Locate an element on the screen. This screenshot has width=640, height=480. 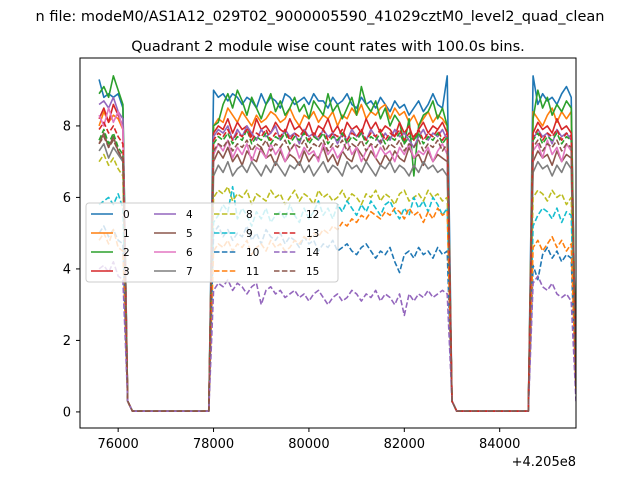
legend-label-8: 8 is located at coordinates (249, 215).